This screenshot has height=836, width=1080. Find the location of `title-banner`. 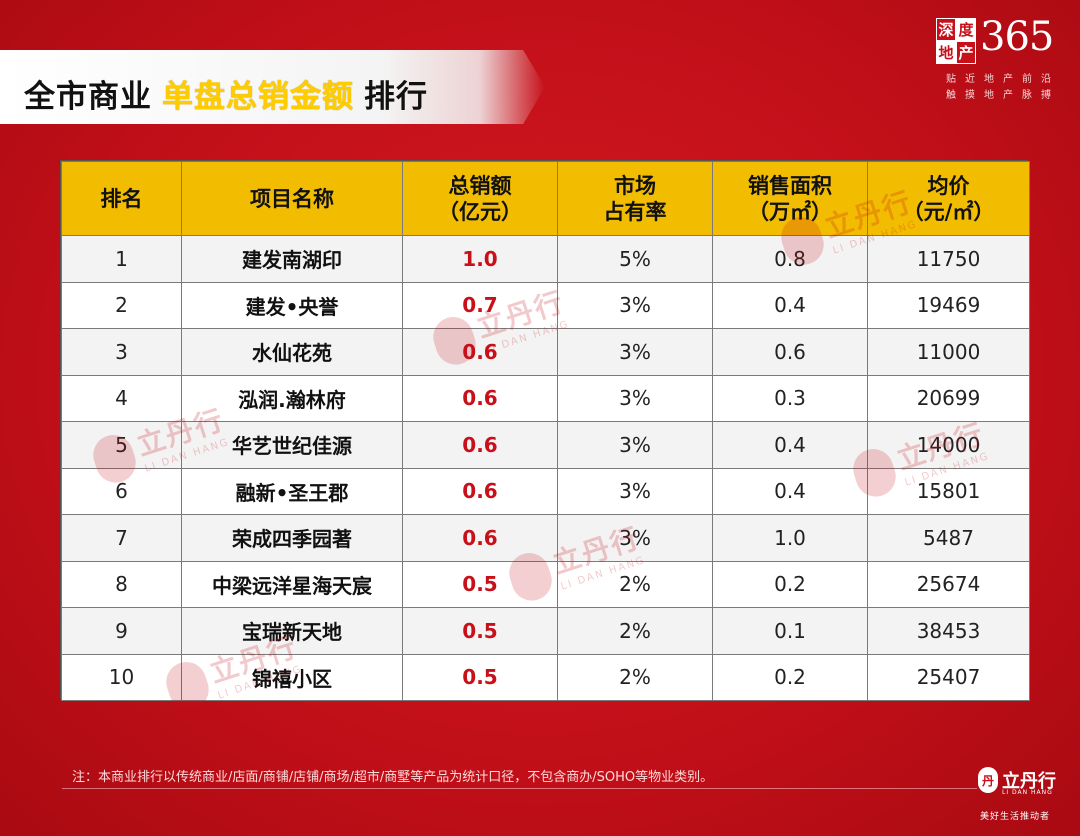

title-banner is located at coordinates (272, 87).